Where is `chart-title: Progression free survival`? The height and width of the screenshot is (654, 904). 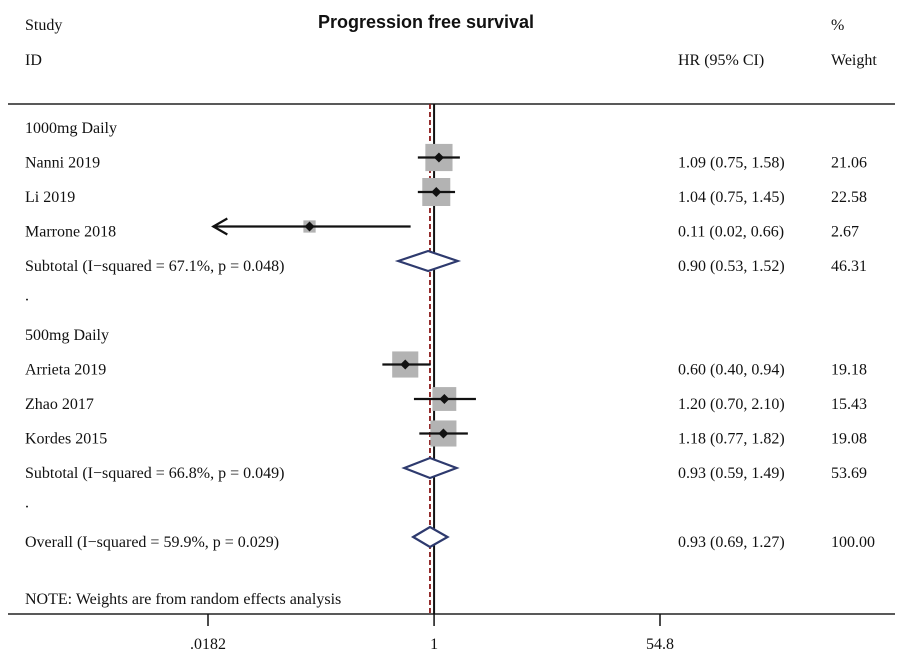
chart-title: Progression free survival is located at coordinates (426, 22).